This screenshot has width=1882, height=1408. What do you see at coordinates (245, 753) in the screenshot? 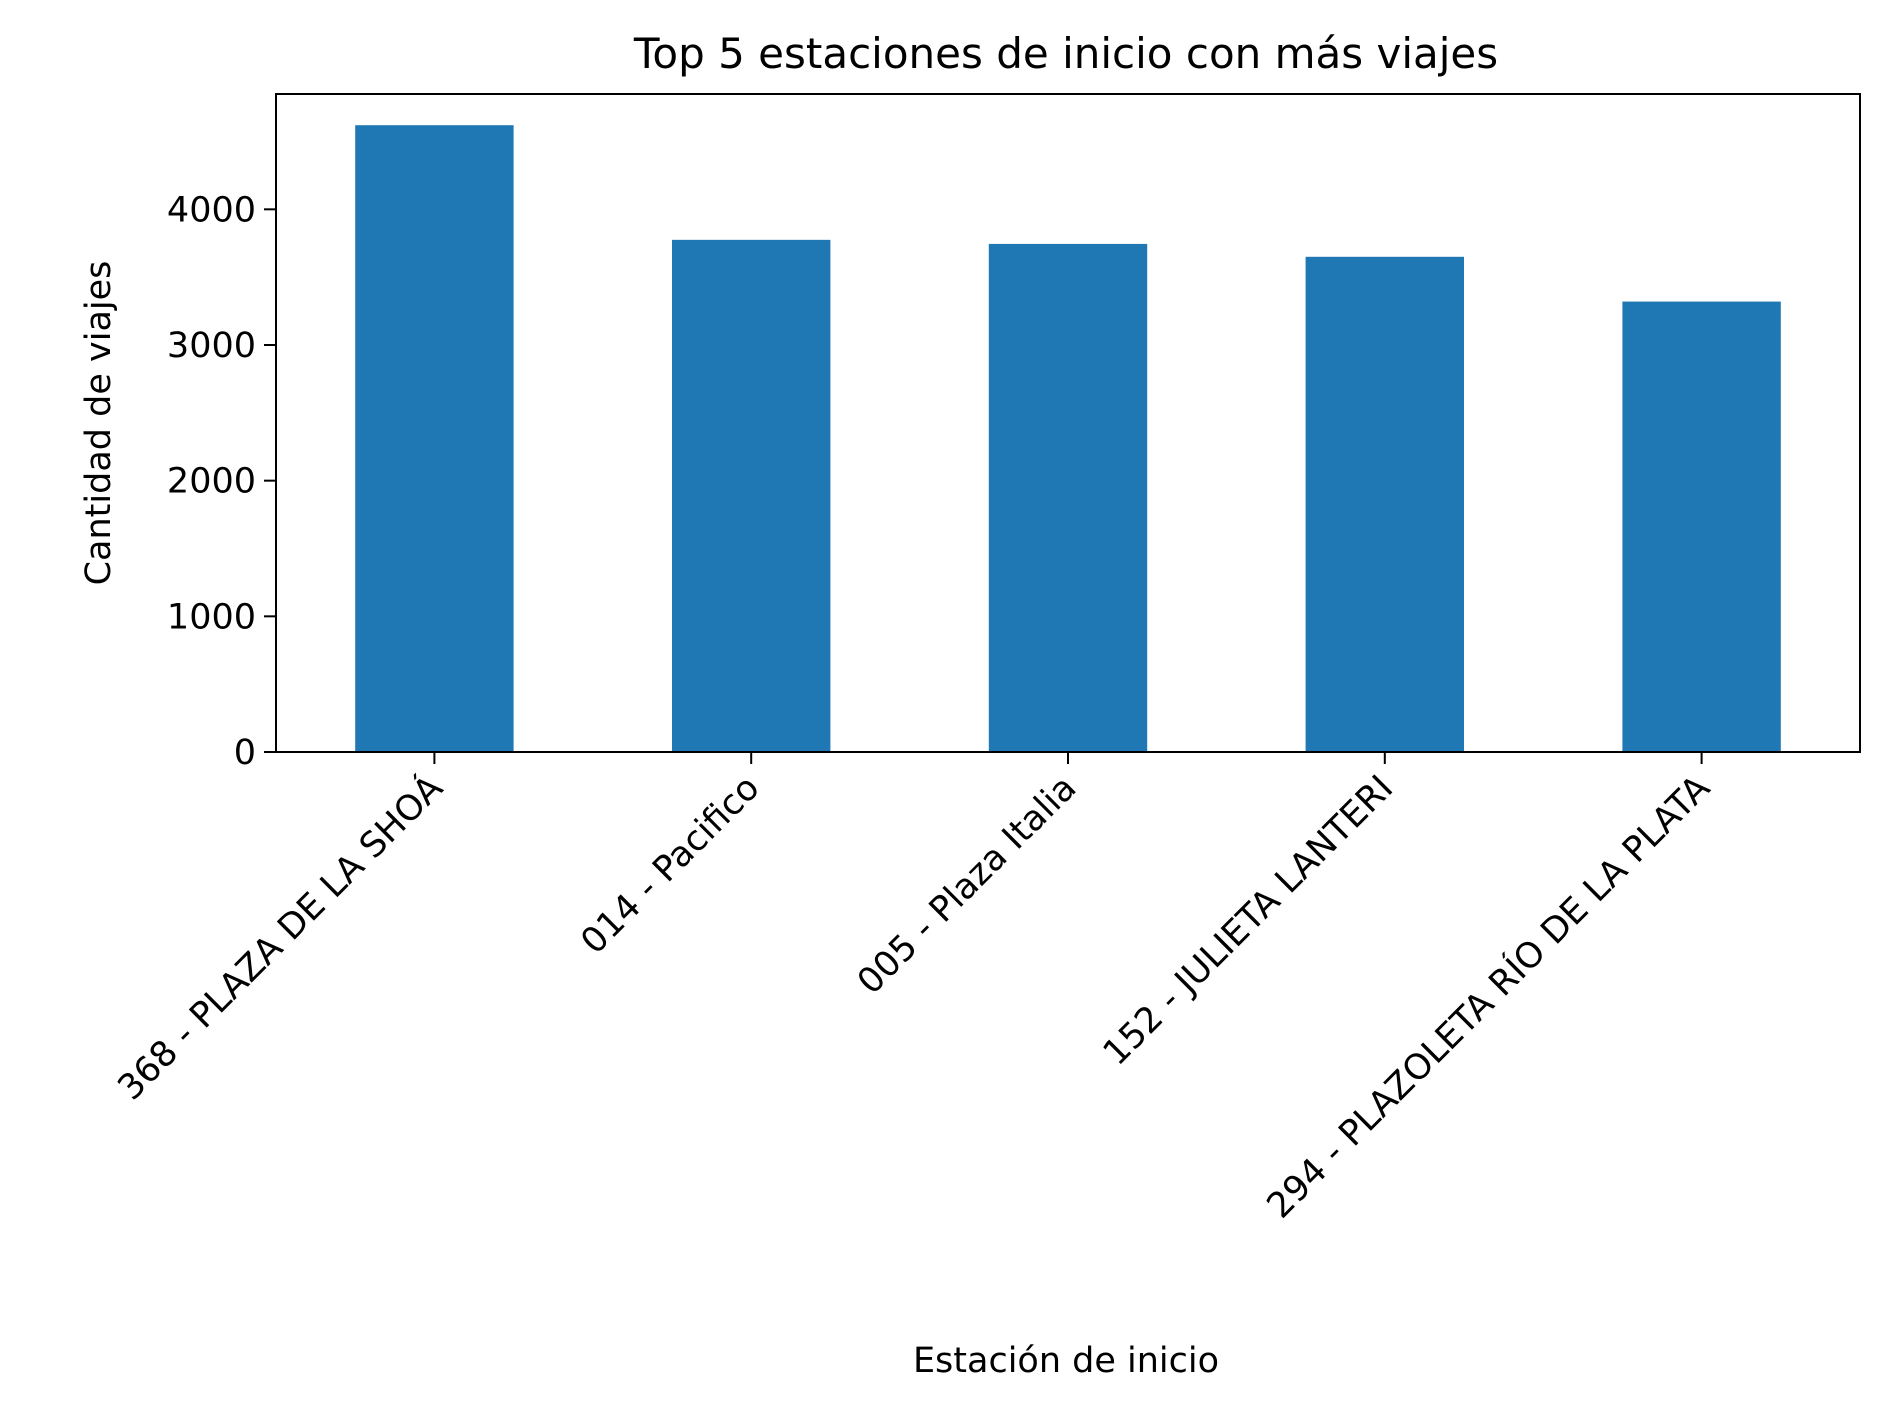
I see `y-tick-label: 0` at bounding box center [245, 753].